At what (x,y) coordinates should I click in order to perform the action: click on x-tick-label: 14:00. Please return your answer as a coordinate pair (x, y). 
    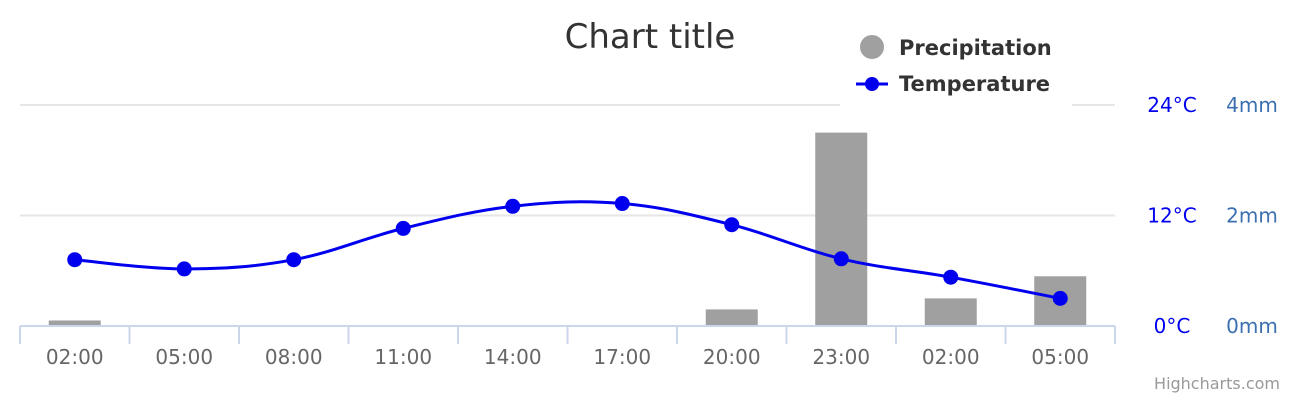
    Looking at the image, I should click on (513, 357).